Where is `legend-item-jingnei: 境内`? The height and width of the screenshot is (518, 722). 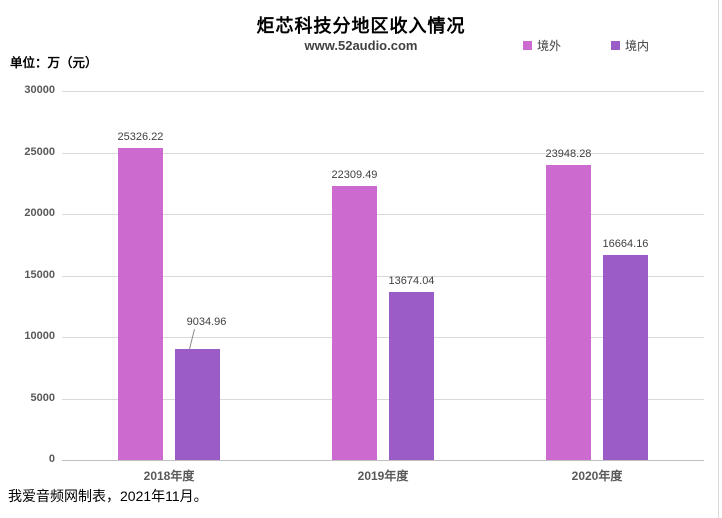 legend-item-jingnei: 境内 is located at coordinates (630, 45).